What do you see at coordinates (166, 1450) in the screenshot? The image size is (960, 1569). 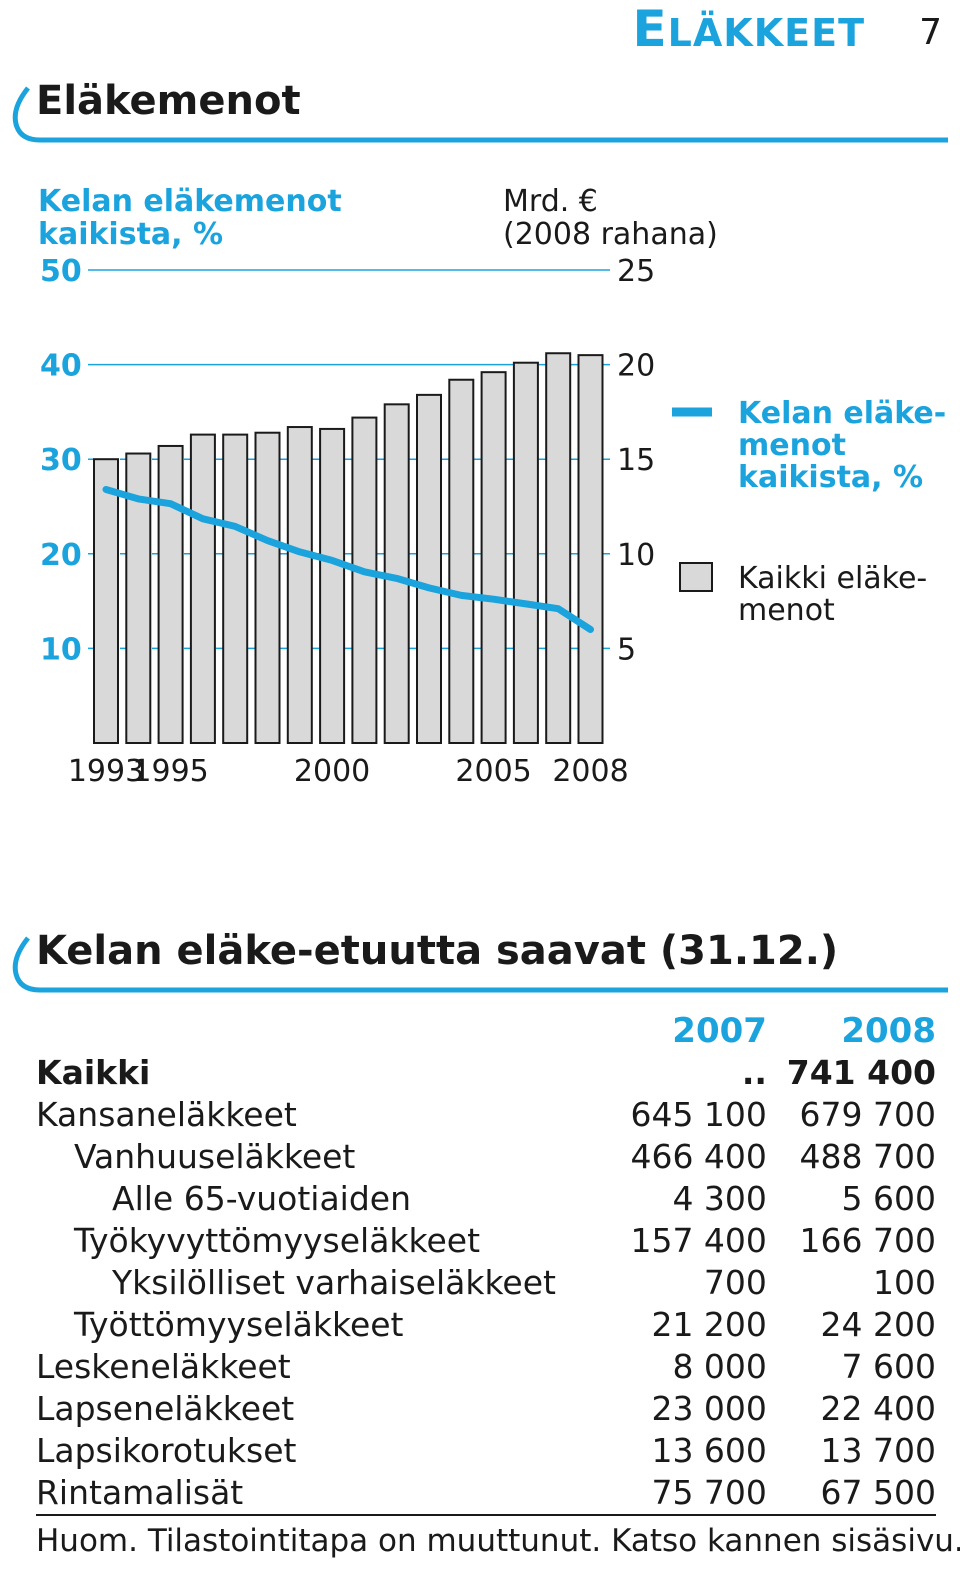 I see `row-label: Lapsikorotukset` at bounding box center [166, 1450].